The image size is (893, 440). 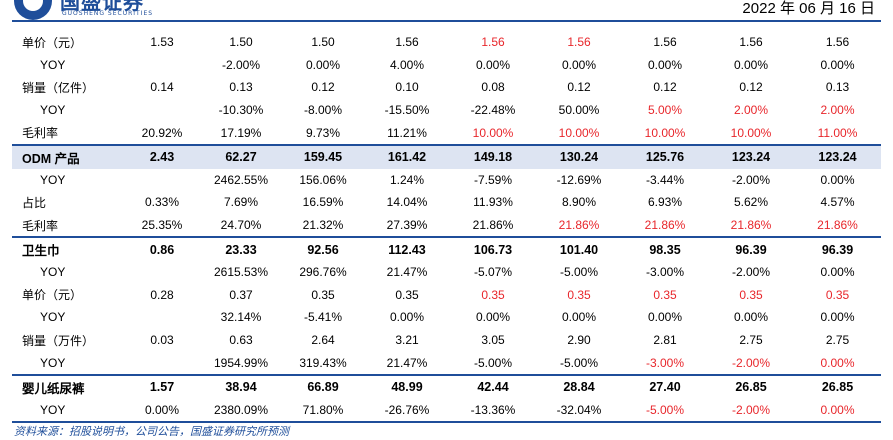 What do you see at coordinates (751, 202) in the screenshot?
I see `table-cell: 5.62%` at bounding box center [751, 202].